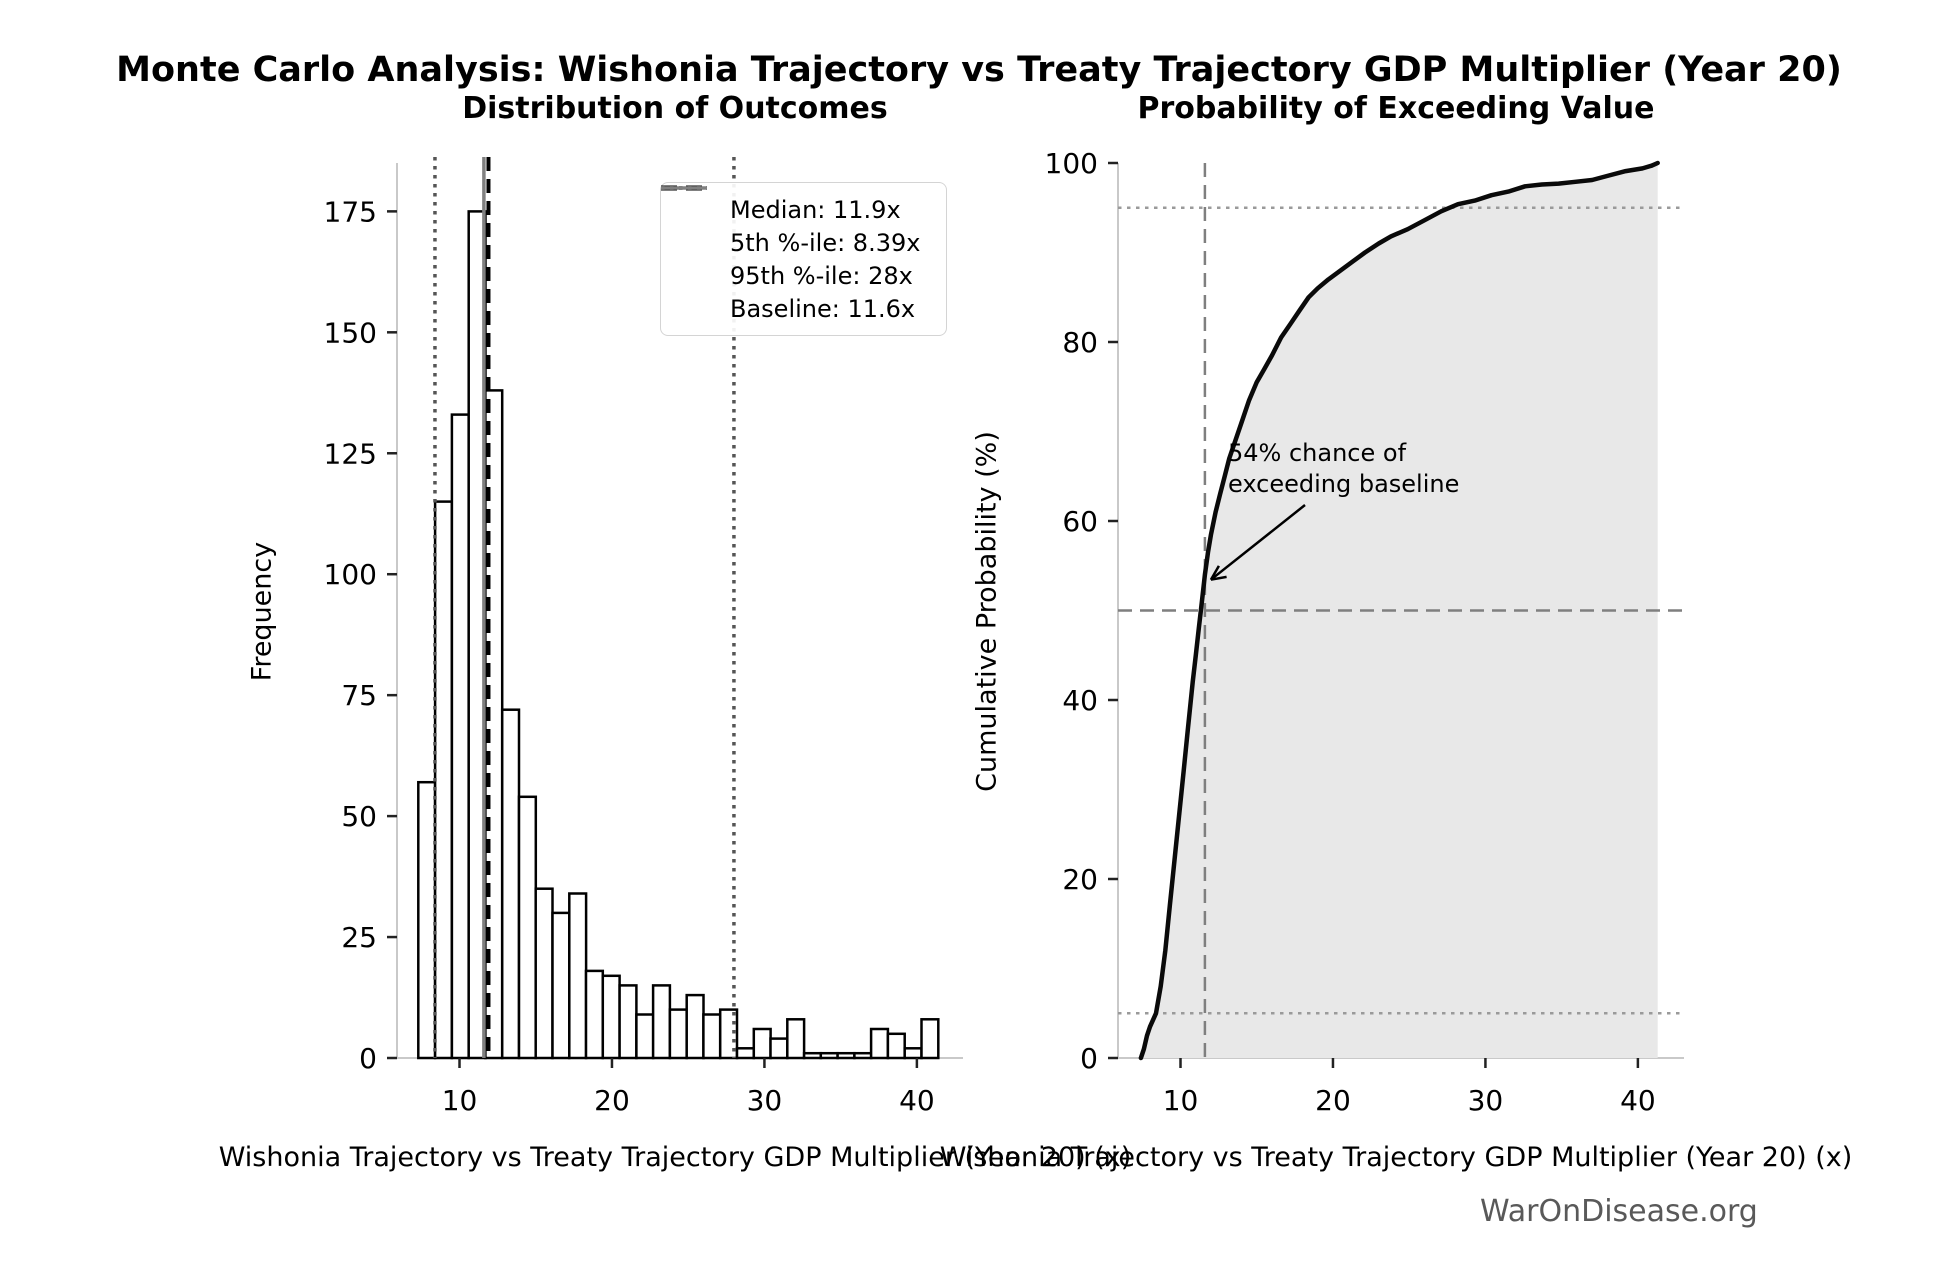 This screenshot has height=1280, width=1958. What do you see at coordinates (1080, 700) in the screenshot?
I see `y-tick-label: 40` at bounding box center [1080, 700].